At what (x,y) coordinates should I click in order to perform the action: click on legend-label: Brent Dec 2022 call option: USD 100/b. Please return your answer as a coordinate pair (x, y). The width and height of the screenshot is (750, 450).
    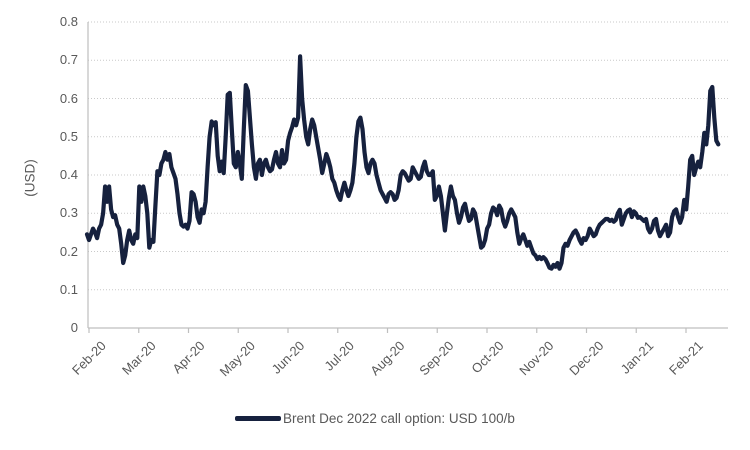
    Looking at the image, I should click on (399, 418).